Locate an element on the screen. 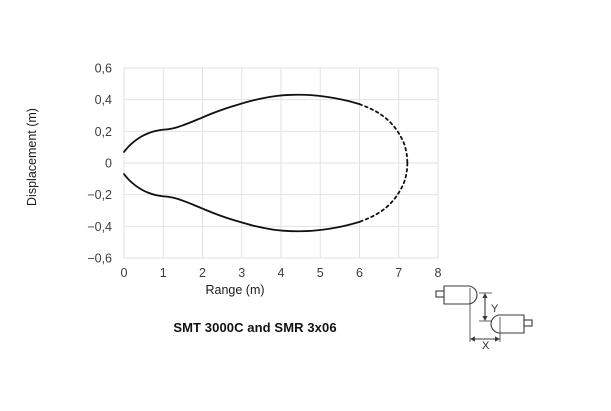 This screenshot has width=611, height=411. x-dimension-label: X is located at coordinates (486, 345).